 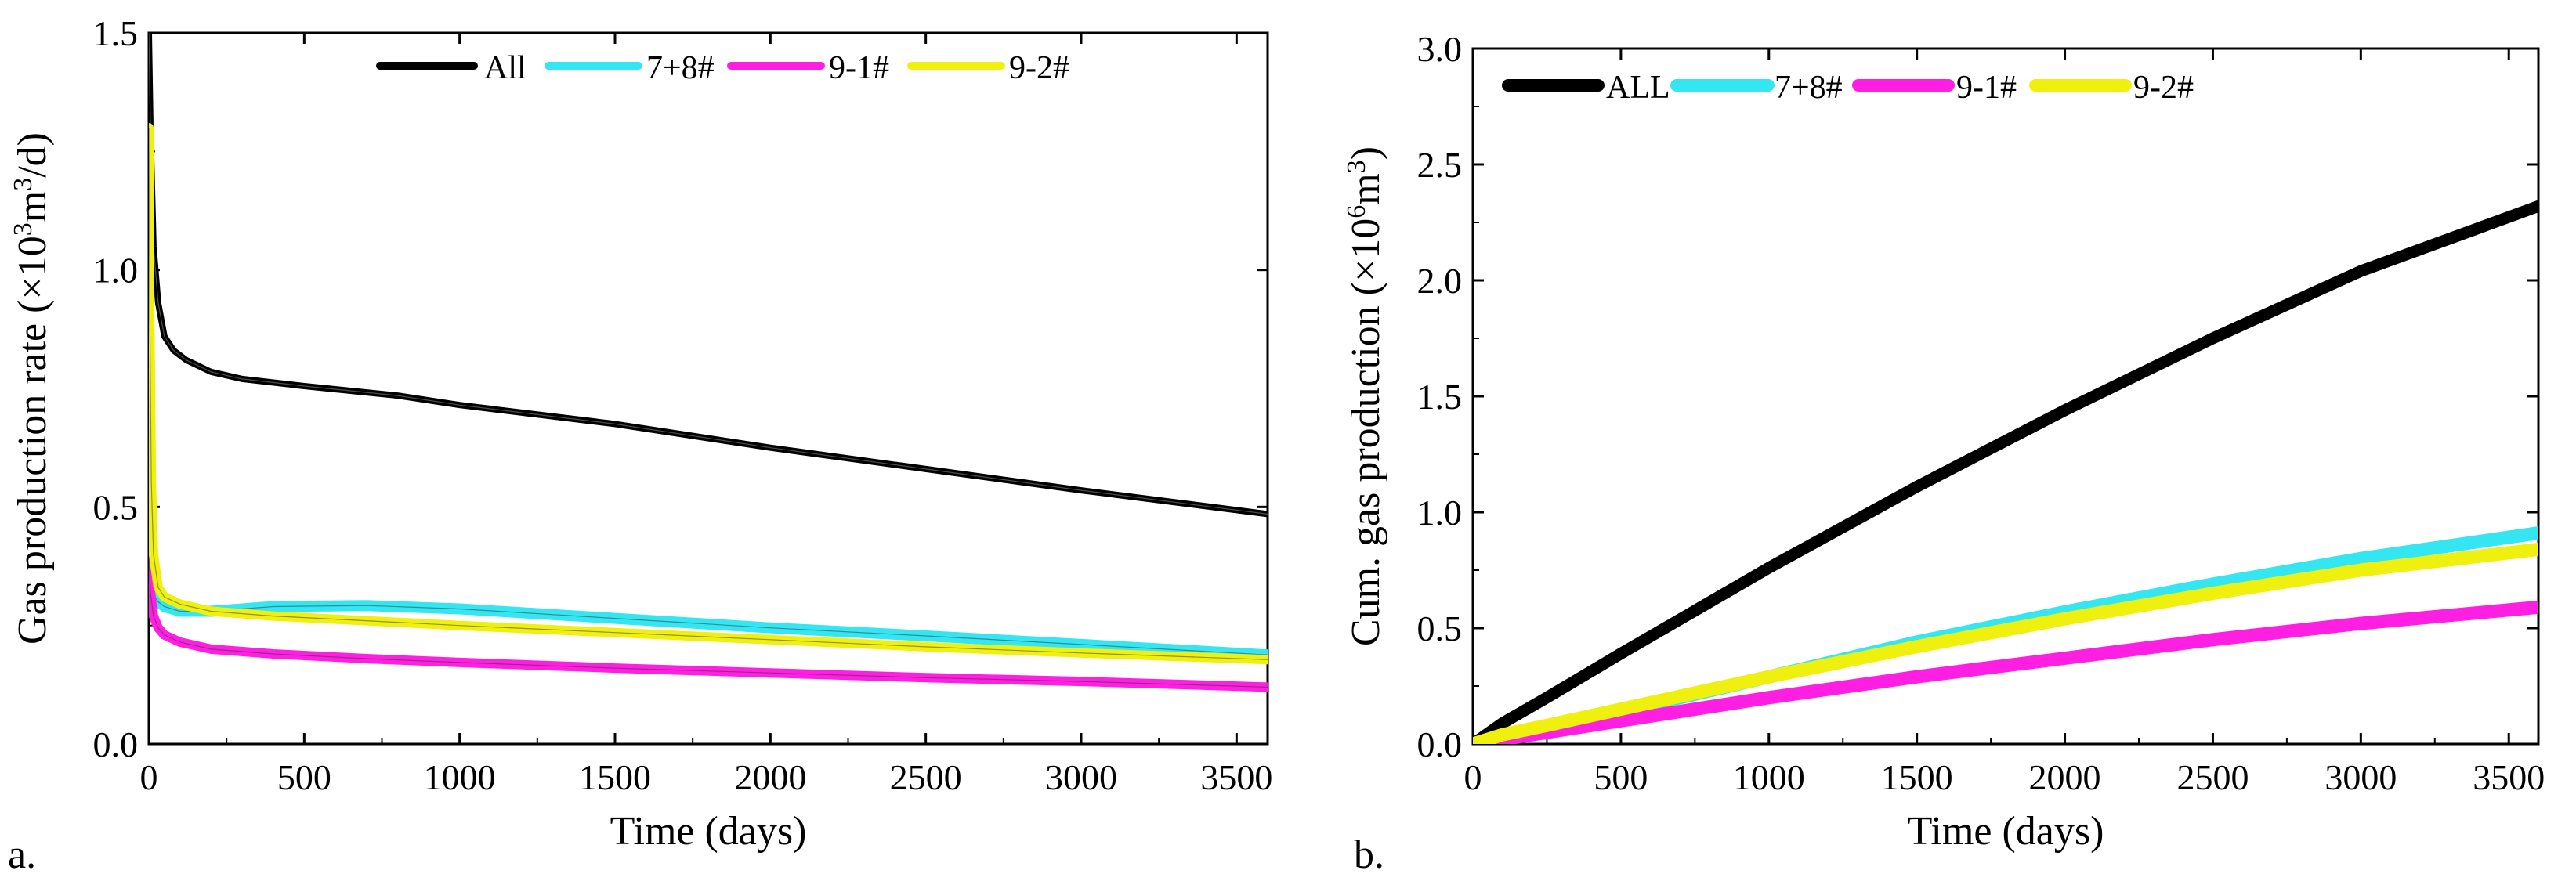 What do you see at coordinates (22, 854) in the screenshot?
I see `panel-label: a.` at bounding box center [22, 854].